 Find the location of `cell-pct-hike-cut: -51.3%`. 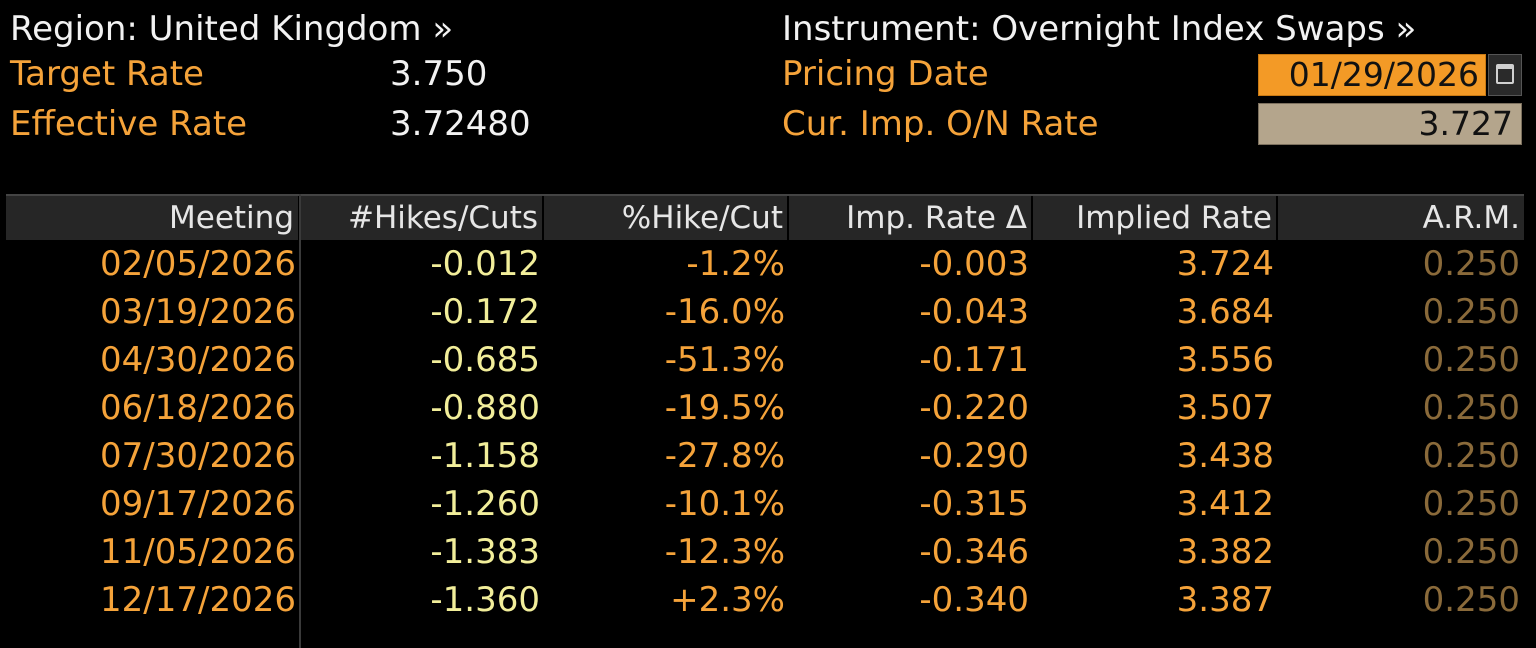

cell-pct-hike-cut: -51.3% is located at coordinates (724, 360).